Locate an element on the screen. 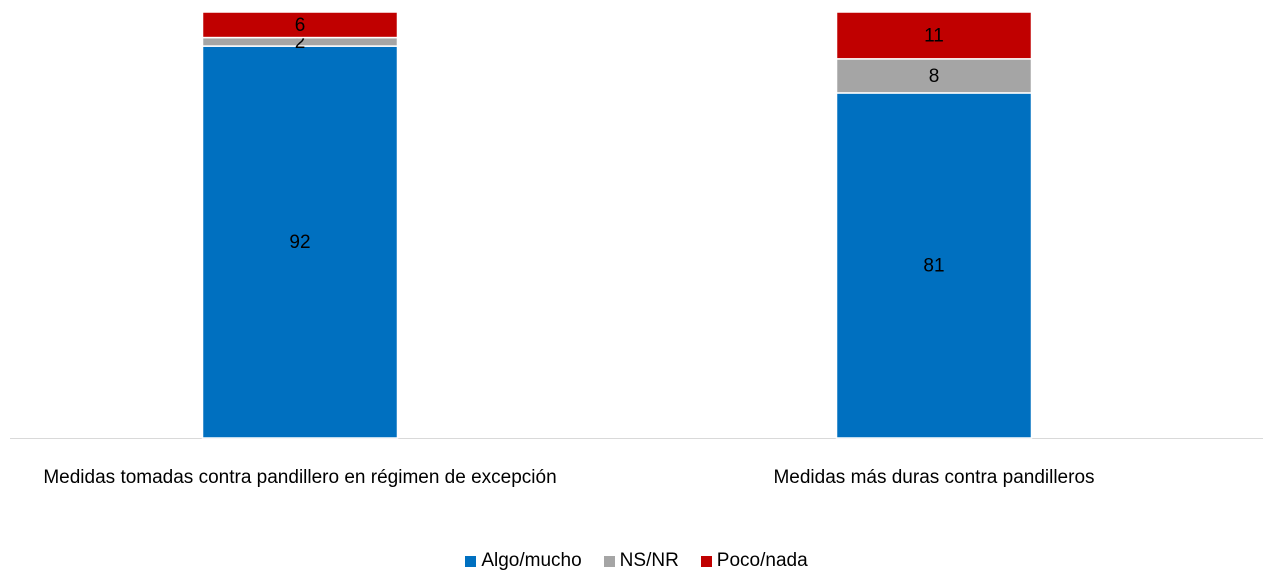 Image resolution: width=1273 pixels, height=576 pixels. data-label: 11 is located at coordinates (934, 35).